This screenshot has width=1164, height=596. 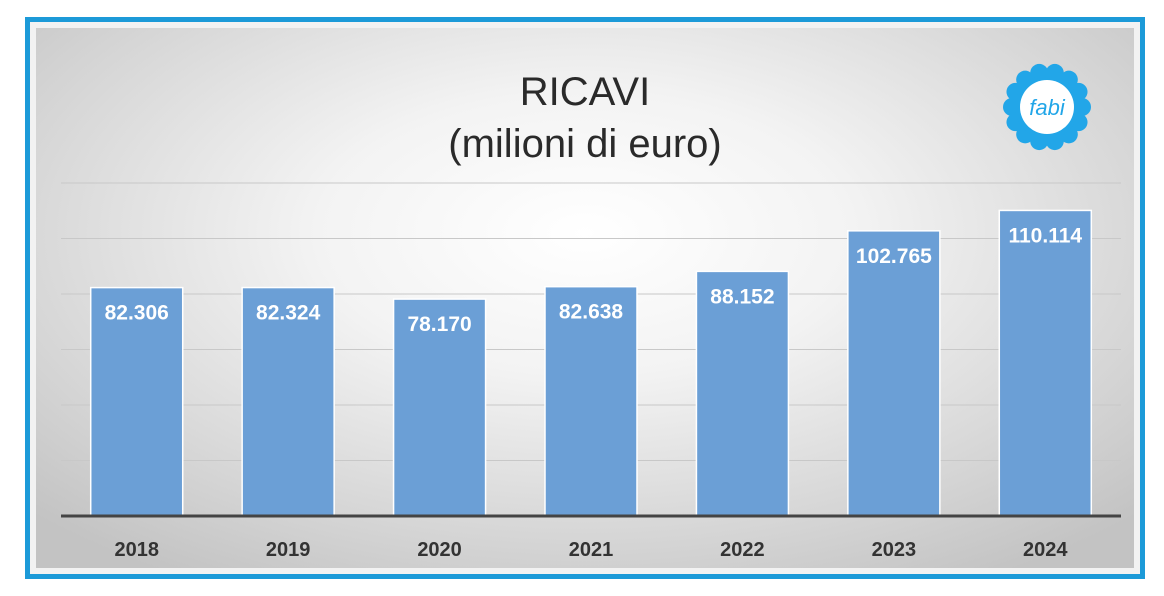 What do you see at coordinates (742, 550) in the screenshot?
I see `x-tick-label: 2022` at bounding box center [742, 550].